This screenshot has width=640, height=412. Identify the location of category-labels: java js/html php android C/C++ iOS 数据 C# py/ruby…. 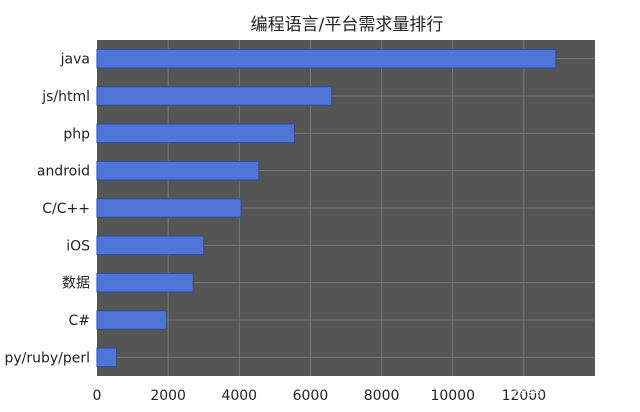
(47, 209).